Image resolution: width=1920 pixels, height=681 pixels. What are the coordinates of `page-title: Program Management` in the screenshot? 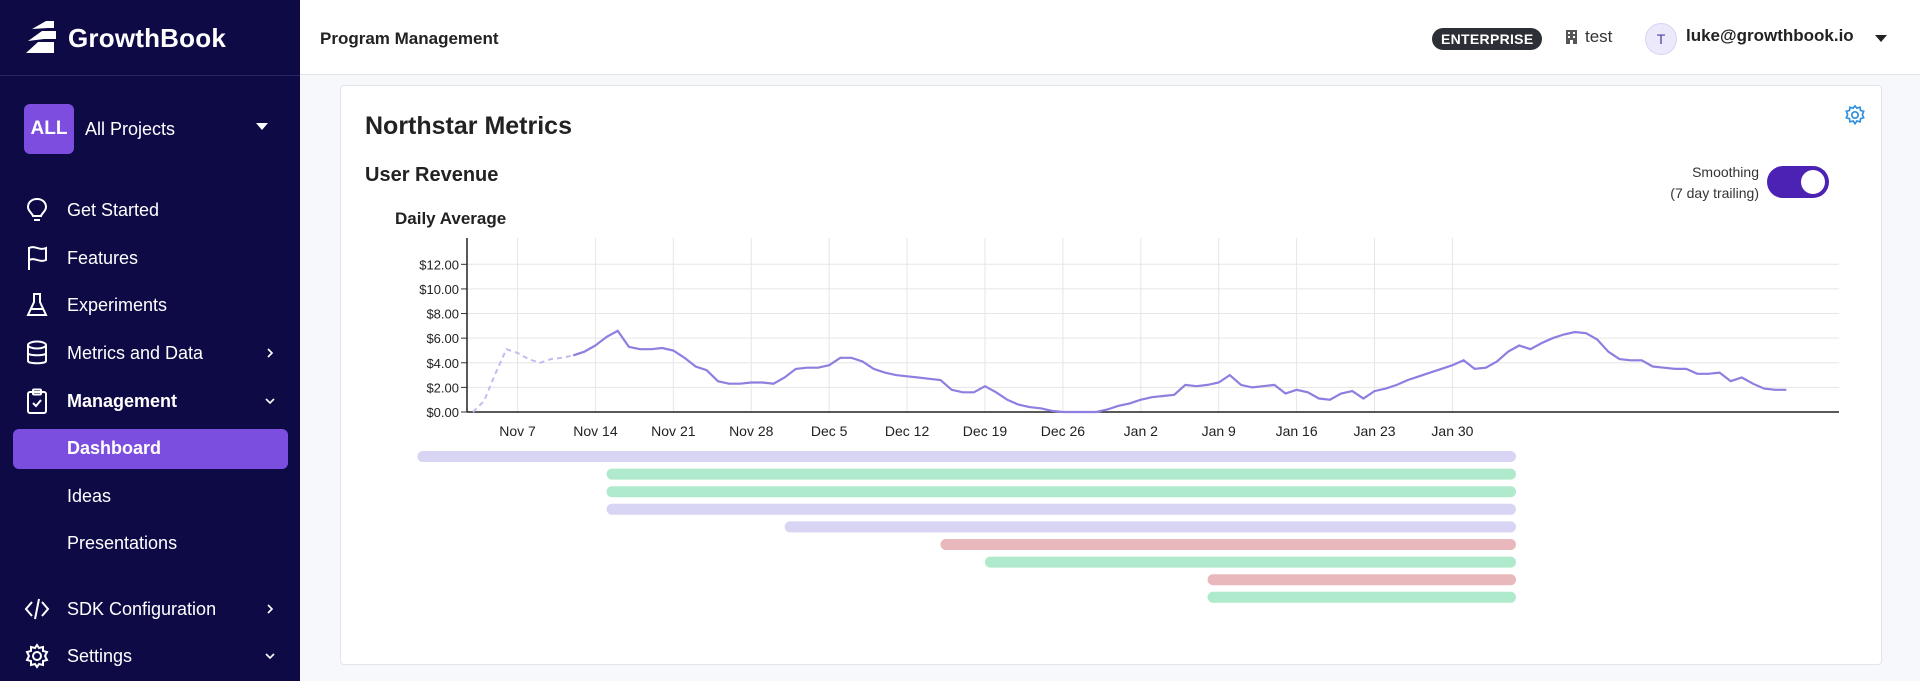 It's located at (409, 38).